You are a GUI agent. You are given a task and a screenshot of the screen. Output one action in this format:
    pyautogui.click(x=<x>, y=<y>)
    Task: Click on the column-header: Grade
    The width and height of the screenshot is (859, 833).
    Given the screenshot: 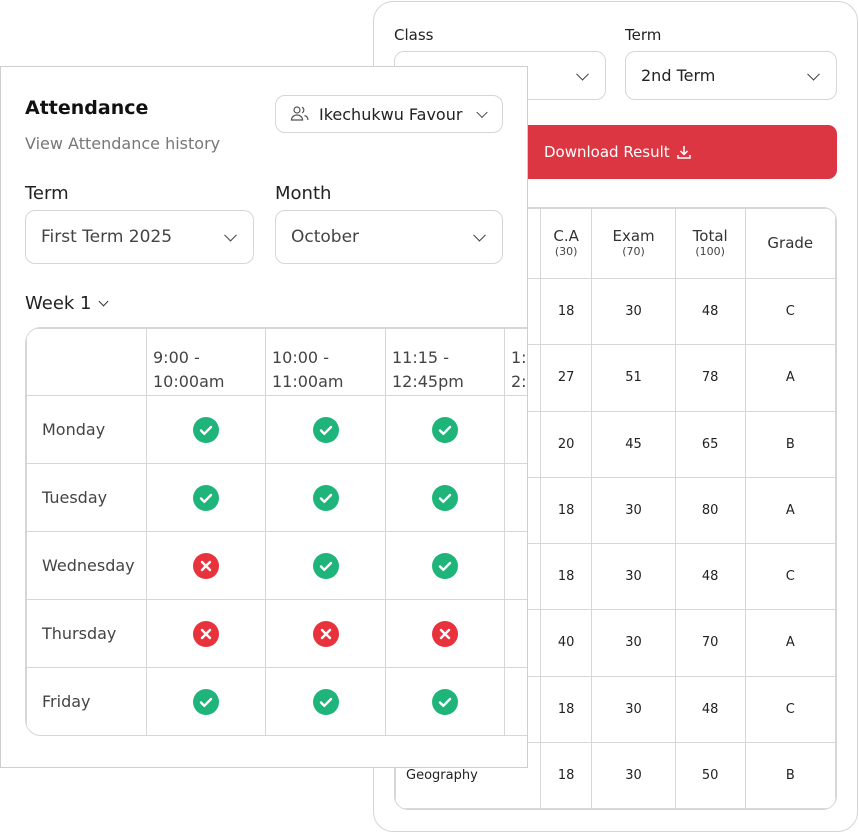 What is the action you would take?
    pyautogui.click(x=790, y=243)
    